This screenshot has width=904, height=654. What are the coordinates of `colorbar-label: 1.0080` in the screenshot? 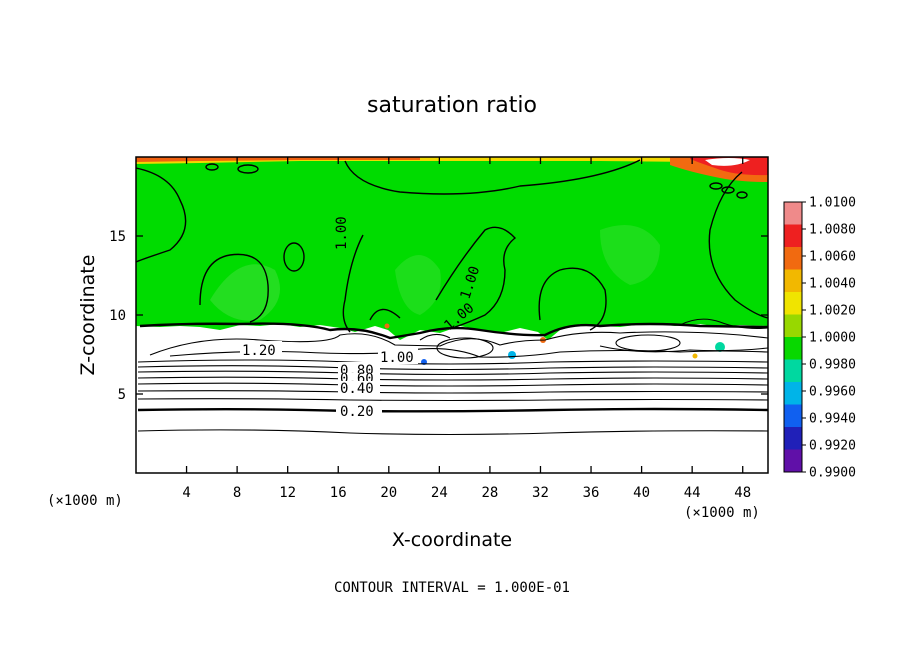 It's located at (832, 230).